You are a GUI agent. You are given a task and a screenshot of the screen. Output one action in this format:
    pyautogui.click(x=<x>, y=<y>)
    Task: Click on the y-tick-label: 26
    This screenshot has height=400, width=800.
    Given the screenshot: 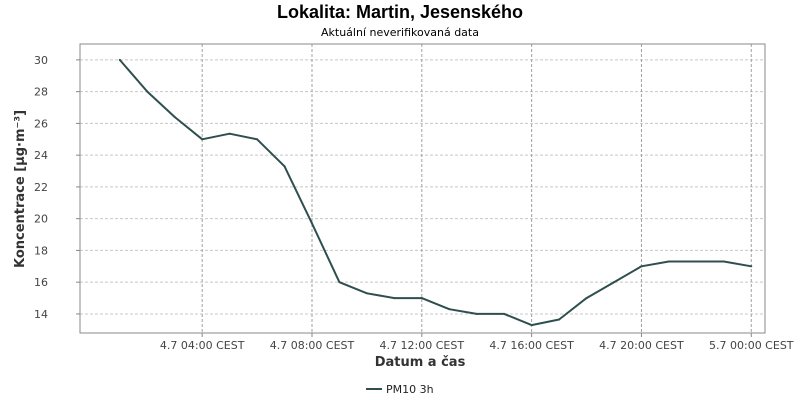 What is the action you would take?
    pyautogui.click(x=41, y=123)
    